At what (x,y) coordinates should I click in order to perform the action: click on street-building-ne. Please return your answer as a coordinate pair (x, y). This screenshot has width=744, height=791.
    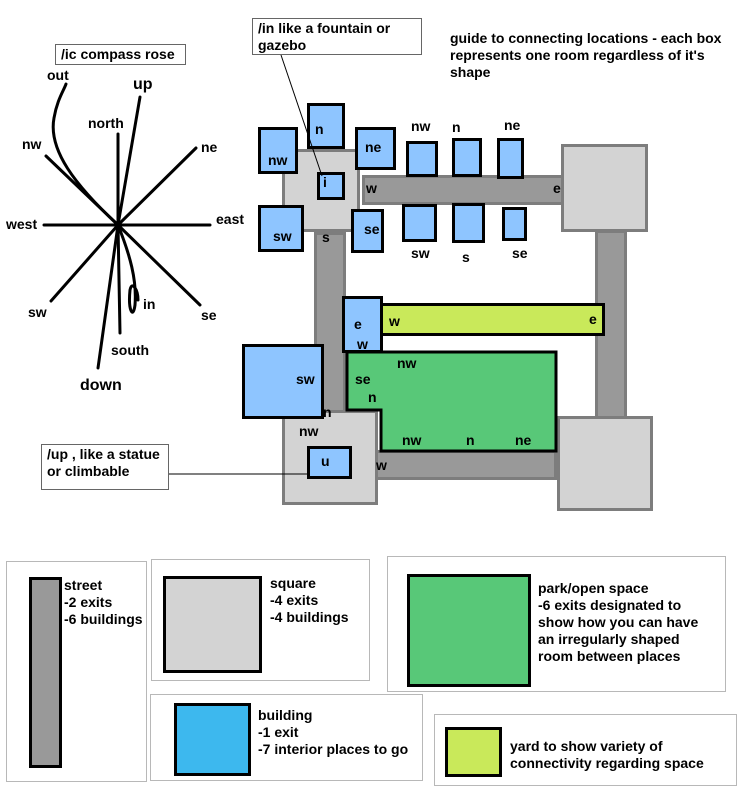
    Looking at the image, I should click on (510, 158).